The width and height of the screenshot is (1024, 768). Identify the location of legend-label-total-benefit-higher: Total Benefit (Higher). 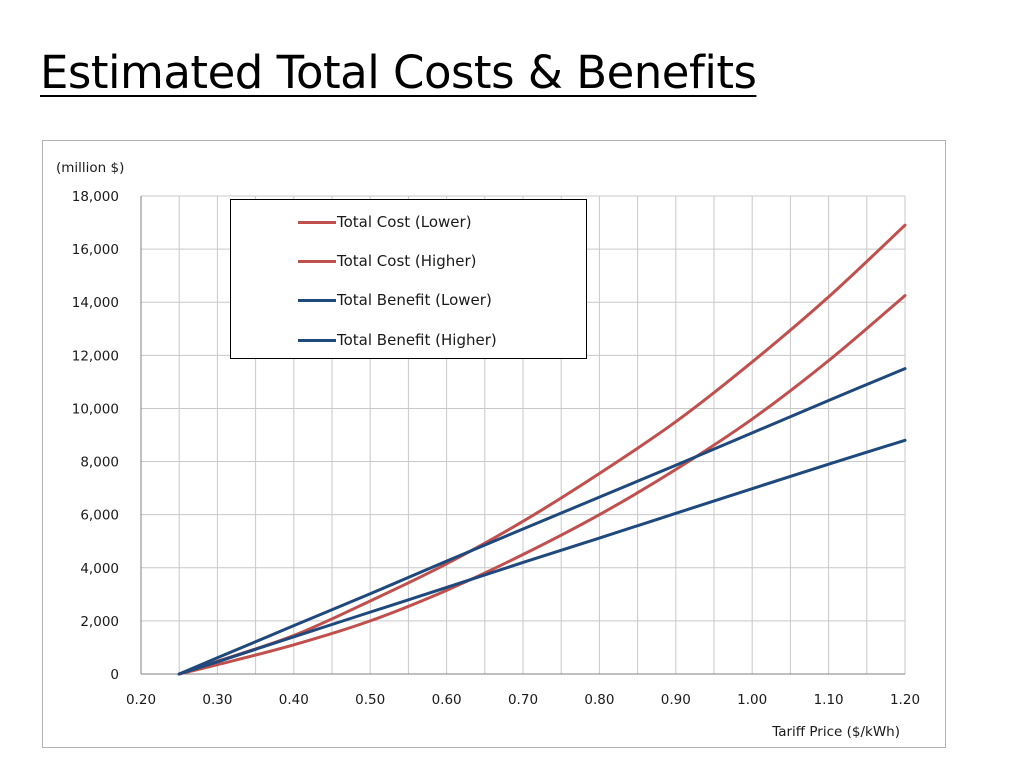
(417, 340).